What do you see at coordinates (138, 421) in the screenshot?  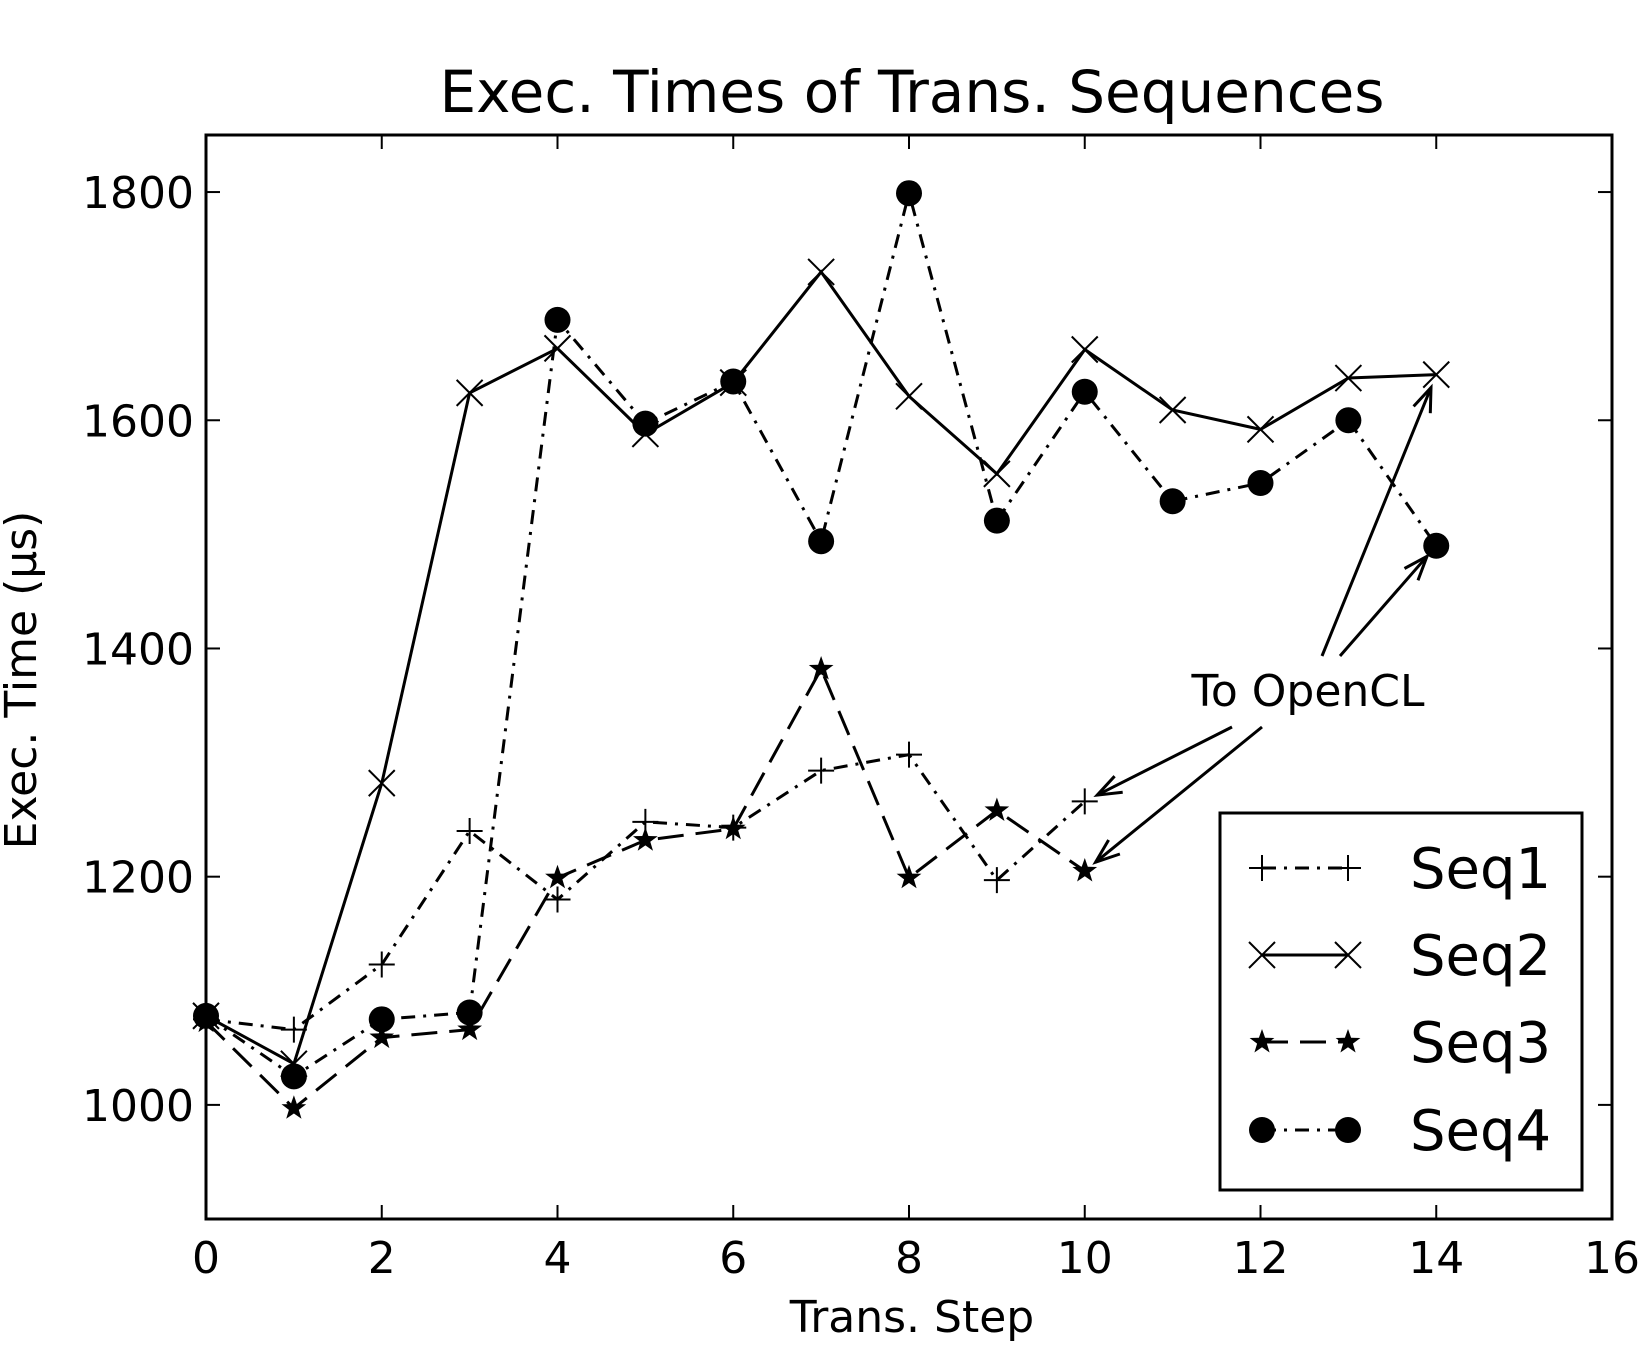 I see `y-tick-label: 1600` at bounding box center [138, 421].